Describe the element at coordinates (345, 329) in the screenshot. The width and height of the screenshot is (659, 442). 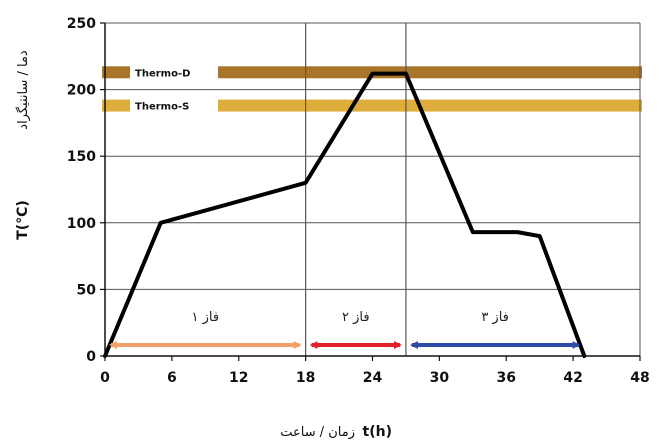
I see `phase-arrows: فاز ۱ فاز ۲ فاز ۳` at that location.